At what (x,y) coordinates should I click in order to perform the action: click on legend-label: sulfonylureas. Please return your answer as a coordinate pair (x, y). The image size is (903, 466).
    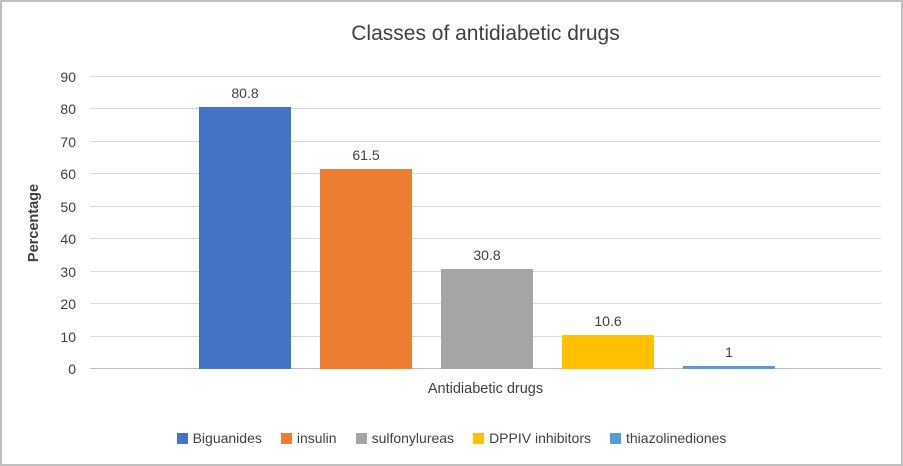
    Looking at the image, I should click on (413, 438).